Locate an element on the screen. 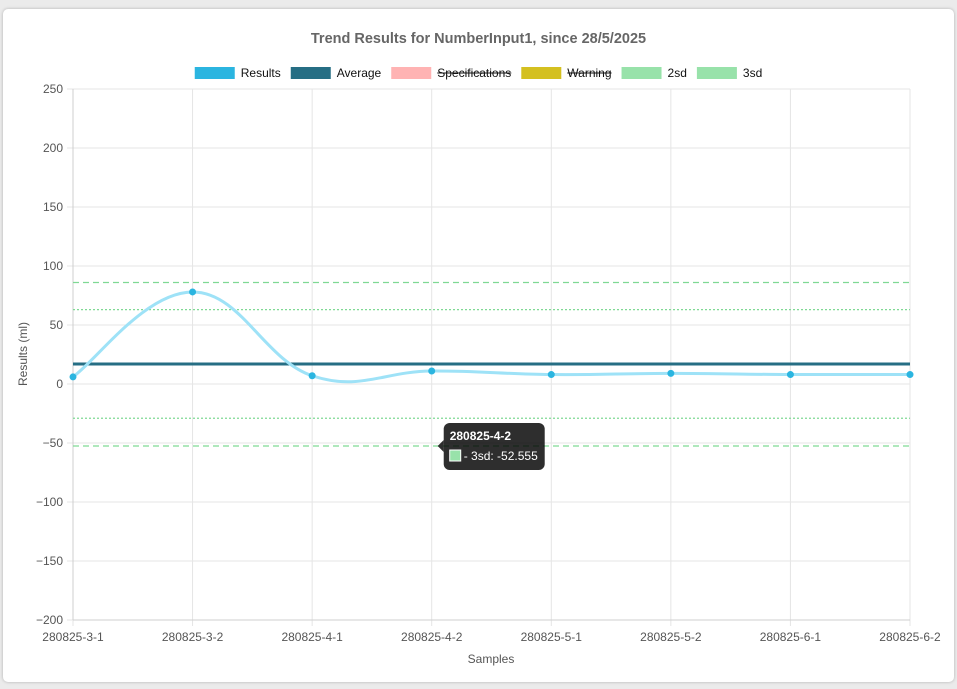 The height and width of the screenshot is (689, 957). x-tick-label: 280825-6-1 is located at coordinates (791, 637).